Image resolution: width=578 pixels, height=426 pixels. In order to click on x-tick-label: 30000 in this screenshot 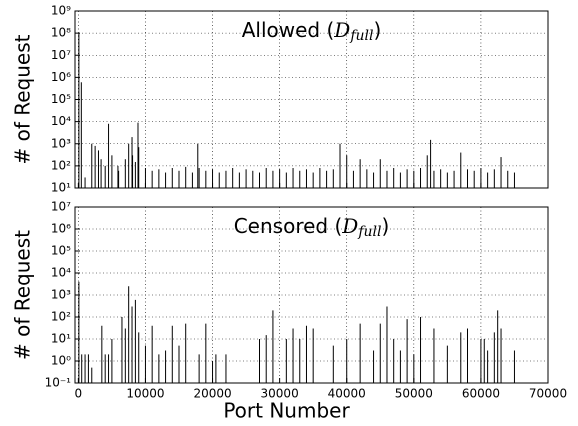, I will do `click(280, 394)`.